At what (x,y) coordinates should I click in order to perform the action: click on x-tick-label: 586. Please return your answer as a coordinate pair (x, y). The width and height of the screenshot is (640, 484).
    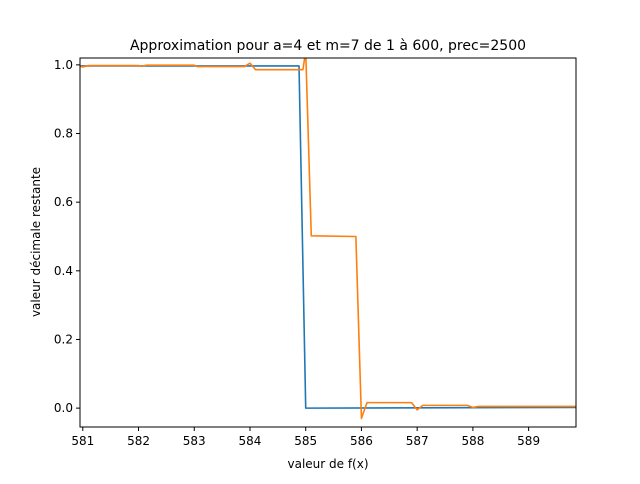
    Looking at the image, I should click on (361, 441).